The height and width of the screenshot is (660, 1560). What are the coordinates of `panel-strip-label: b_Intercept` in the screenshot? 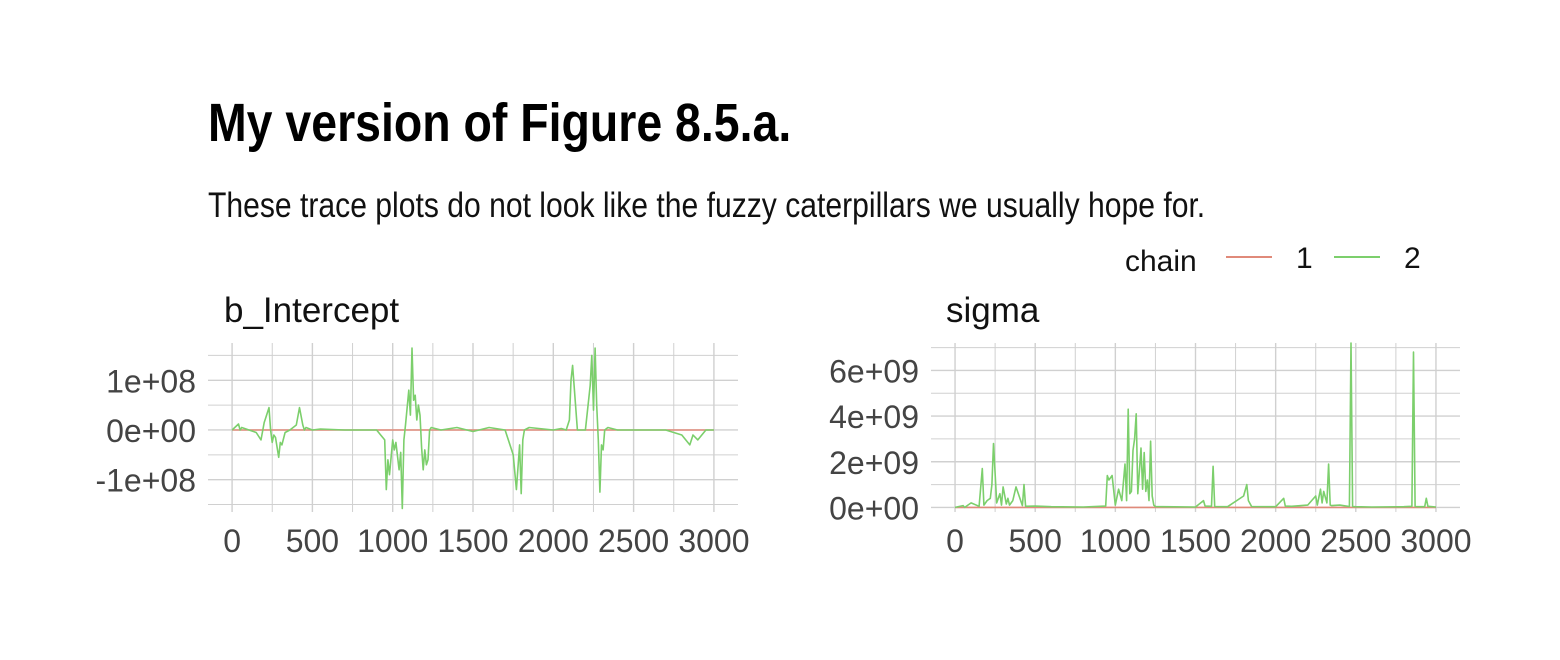 It's located at (311, 310).